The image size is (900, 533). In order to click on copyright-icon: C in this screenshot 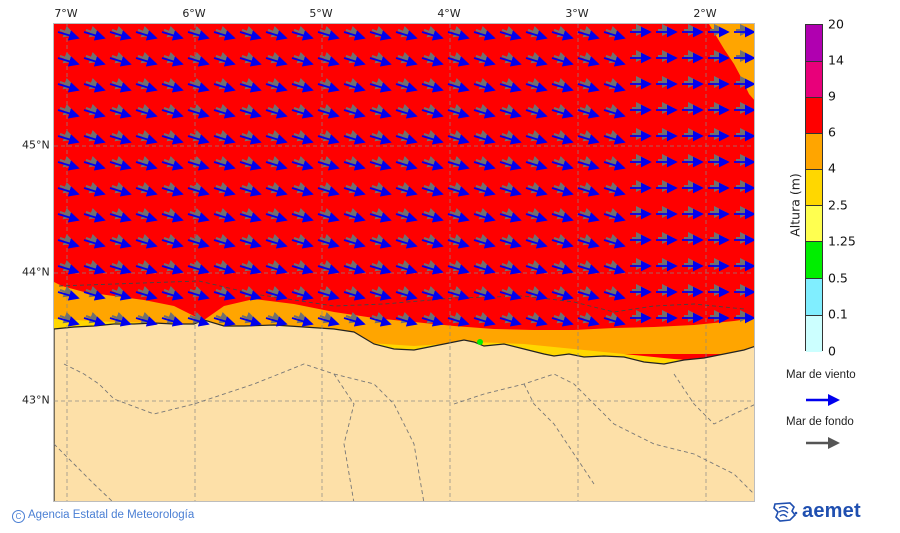, I will do `click(18, 516)`.